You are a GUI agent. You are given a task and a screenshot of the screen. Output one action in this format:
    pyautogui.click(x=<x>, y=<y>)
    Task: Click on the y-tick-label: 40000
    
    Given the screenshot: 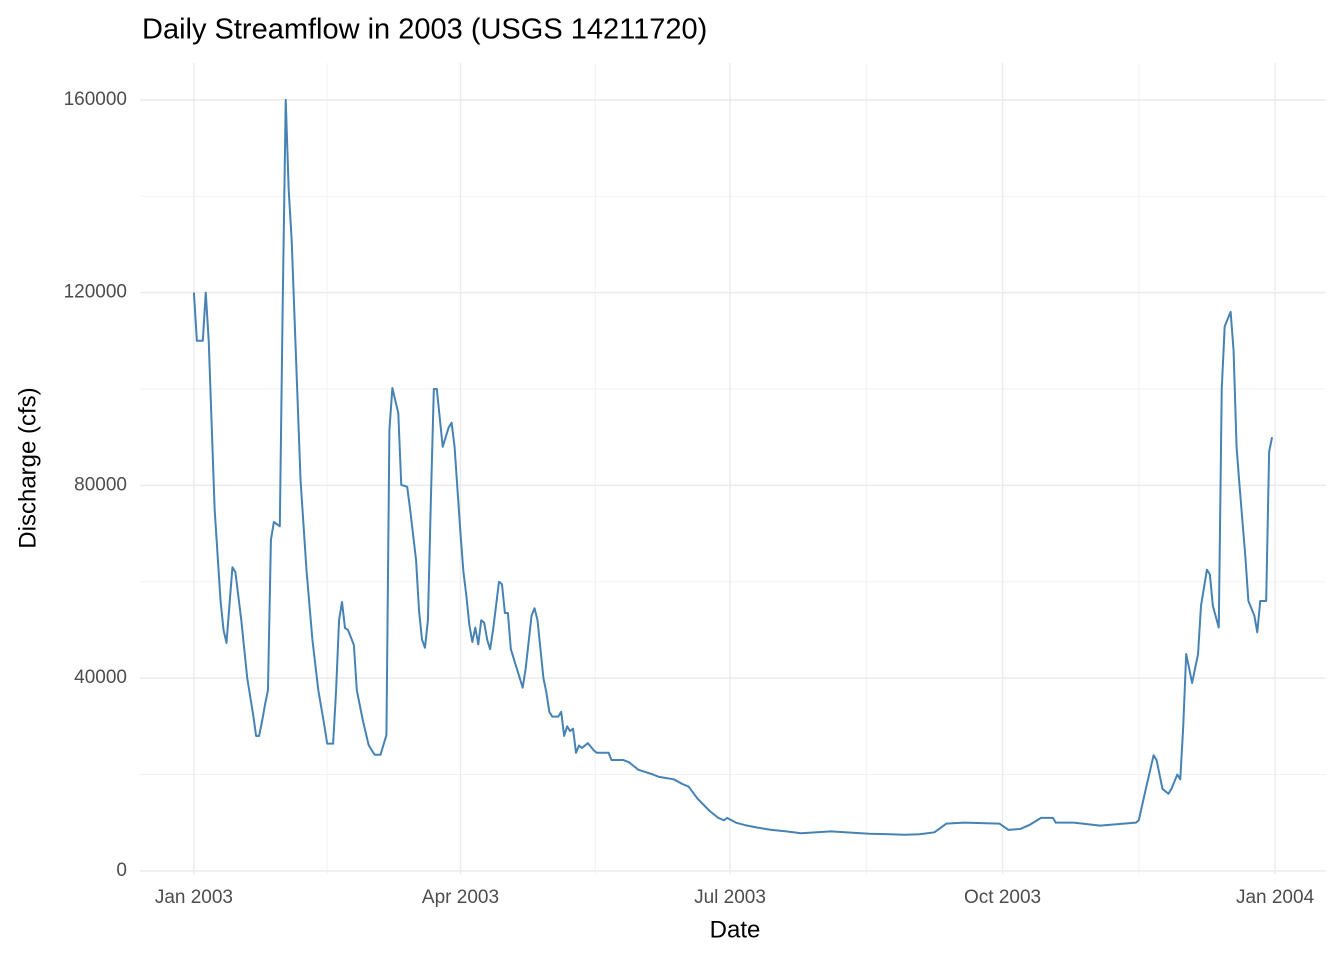 What is the action you would take?
    pyautogui.click(x=100, y=677)
    